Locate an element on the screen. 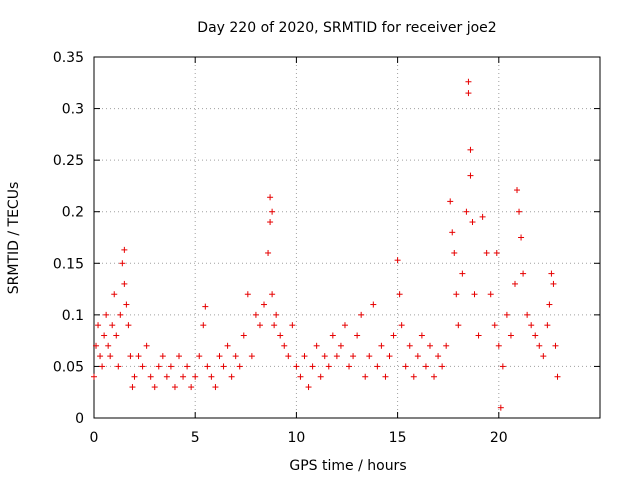 The image size is (640, 480). y-tick-label: 0 is located at coordinates (79, 419).